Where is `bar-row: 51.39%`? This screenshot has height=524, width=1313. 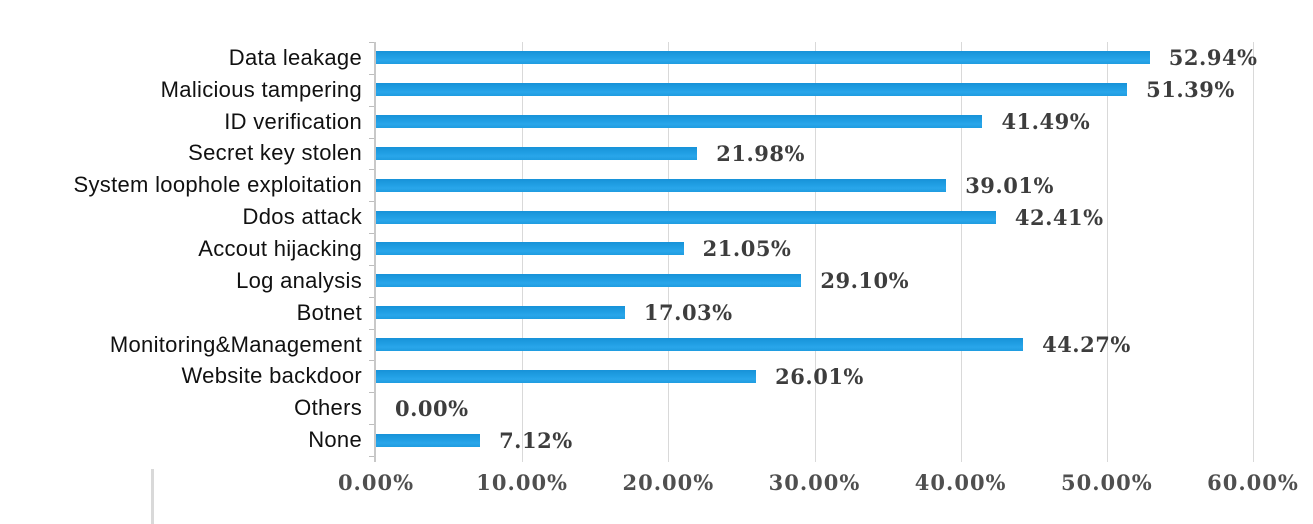
bar-row: 51.39% is located at coordinates (814, 90).